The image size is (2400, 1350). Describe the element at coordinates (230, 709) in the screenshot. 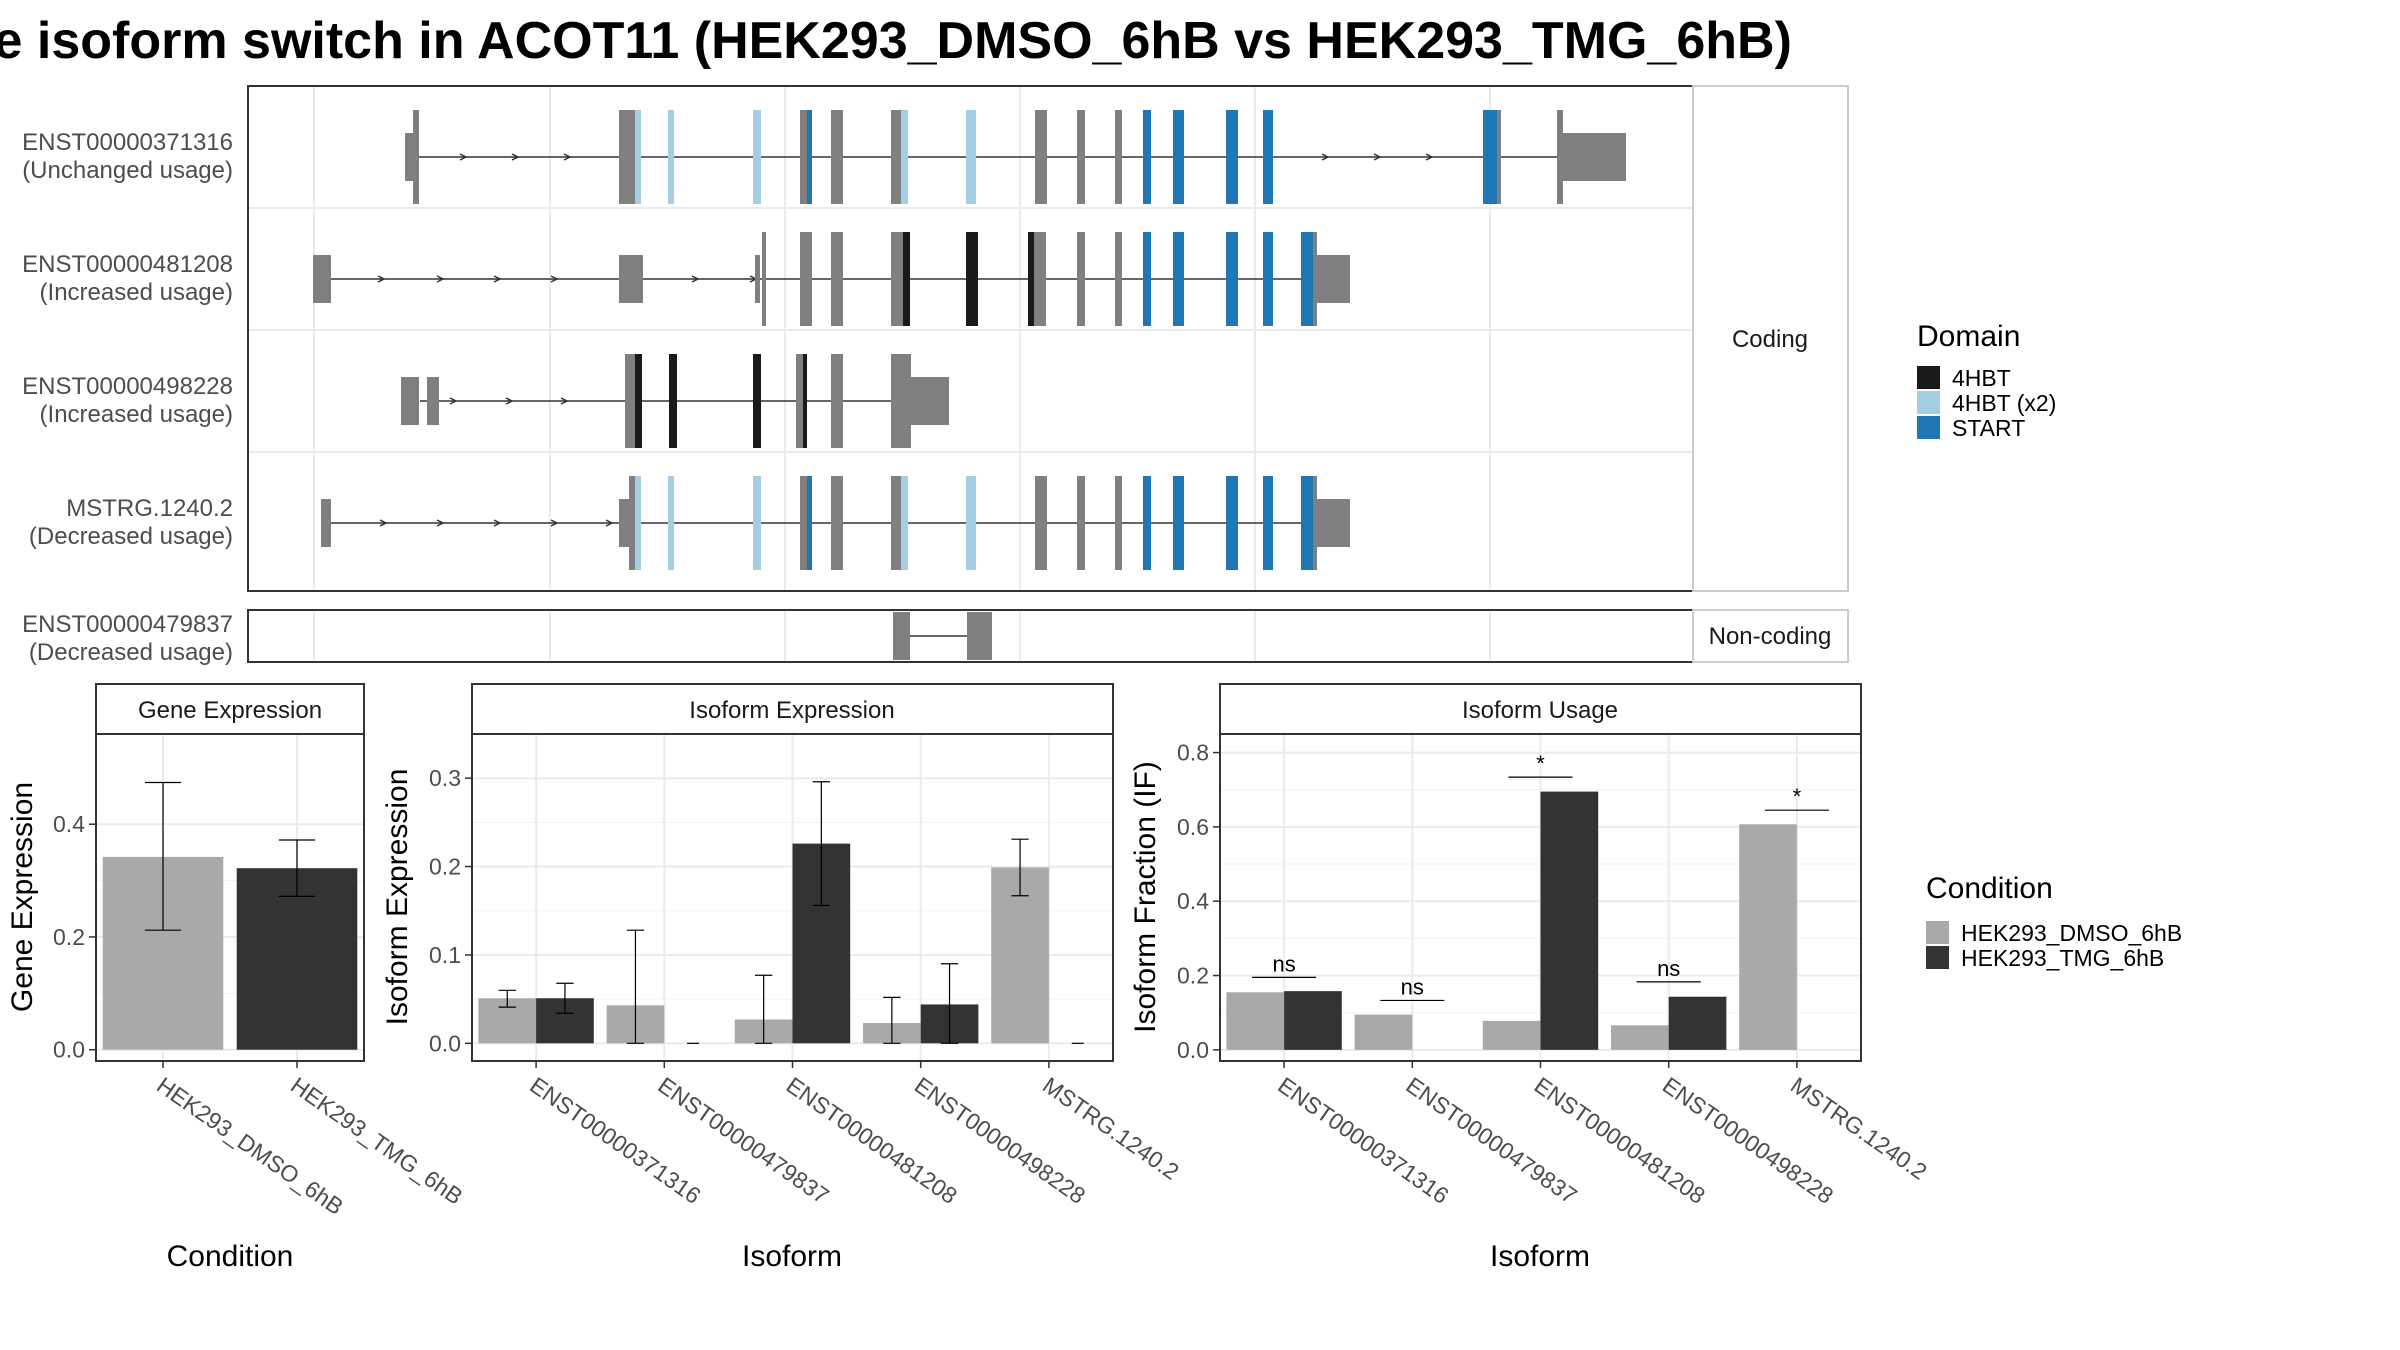

I see `gene-expression-strip` at that location.